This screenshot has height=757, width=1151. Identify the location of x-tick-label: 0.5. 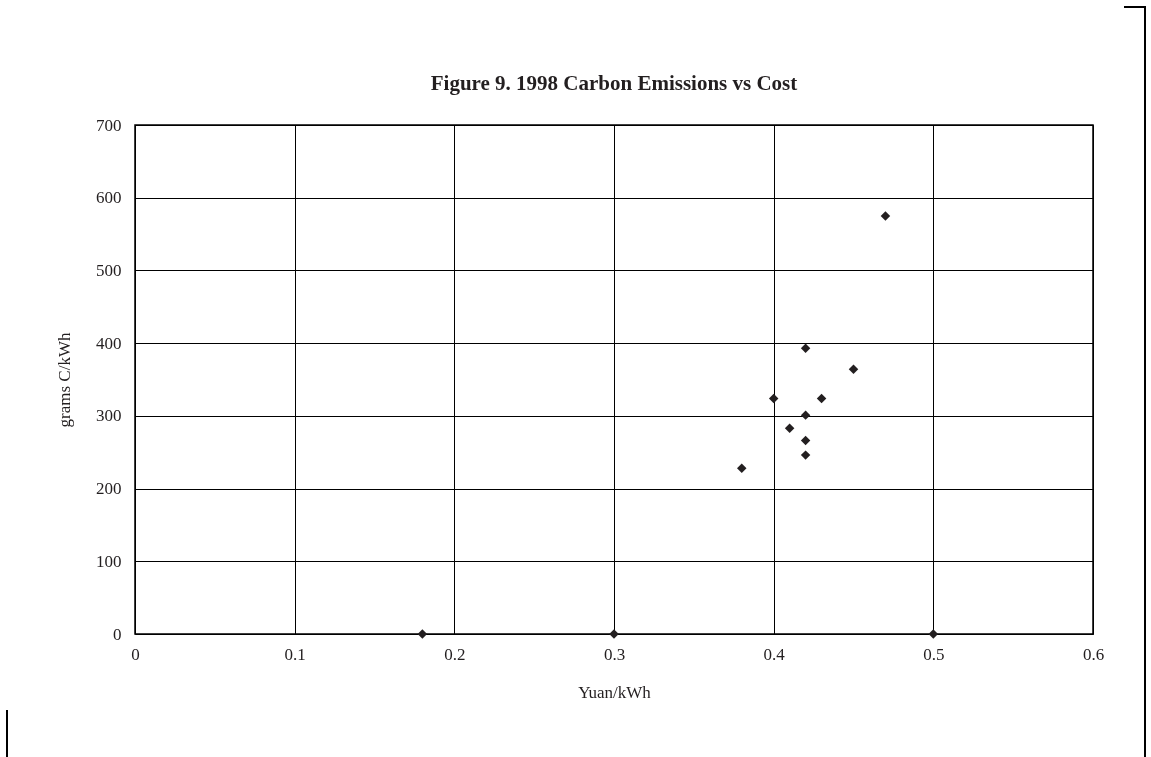
(934, 654).